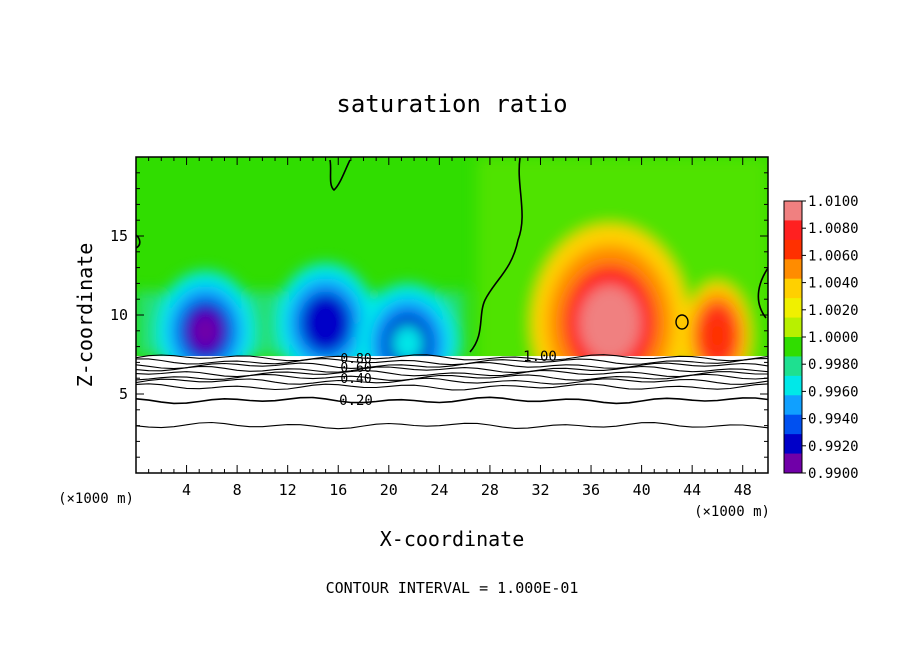 The image size is (904, 658). What do you see at coordinates (833, 256) in the screenshot?
I see `colorbar-label-2: 1.0060` at bounding box center [833, 256].